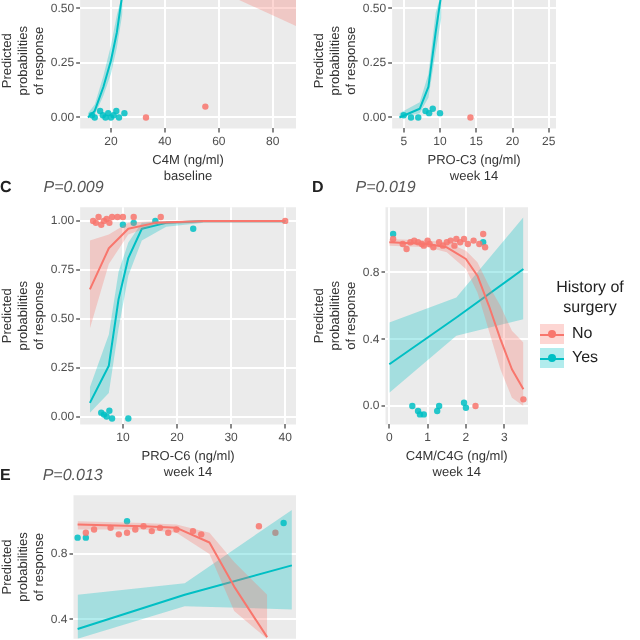  What do you see at coordinates (73, 187) in the screenshot?
I see `text: P=0.009` at bounding box center [73, 187].